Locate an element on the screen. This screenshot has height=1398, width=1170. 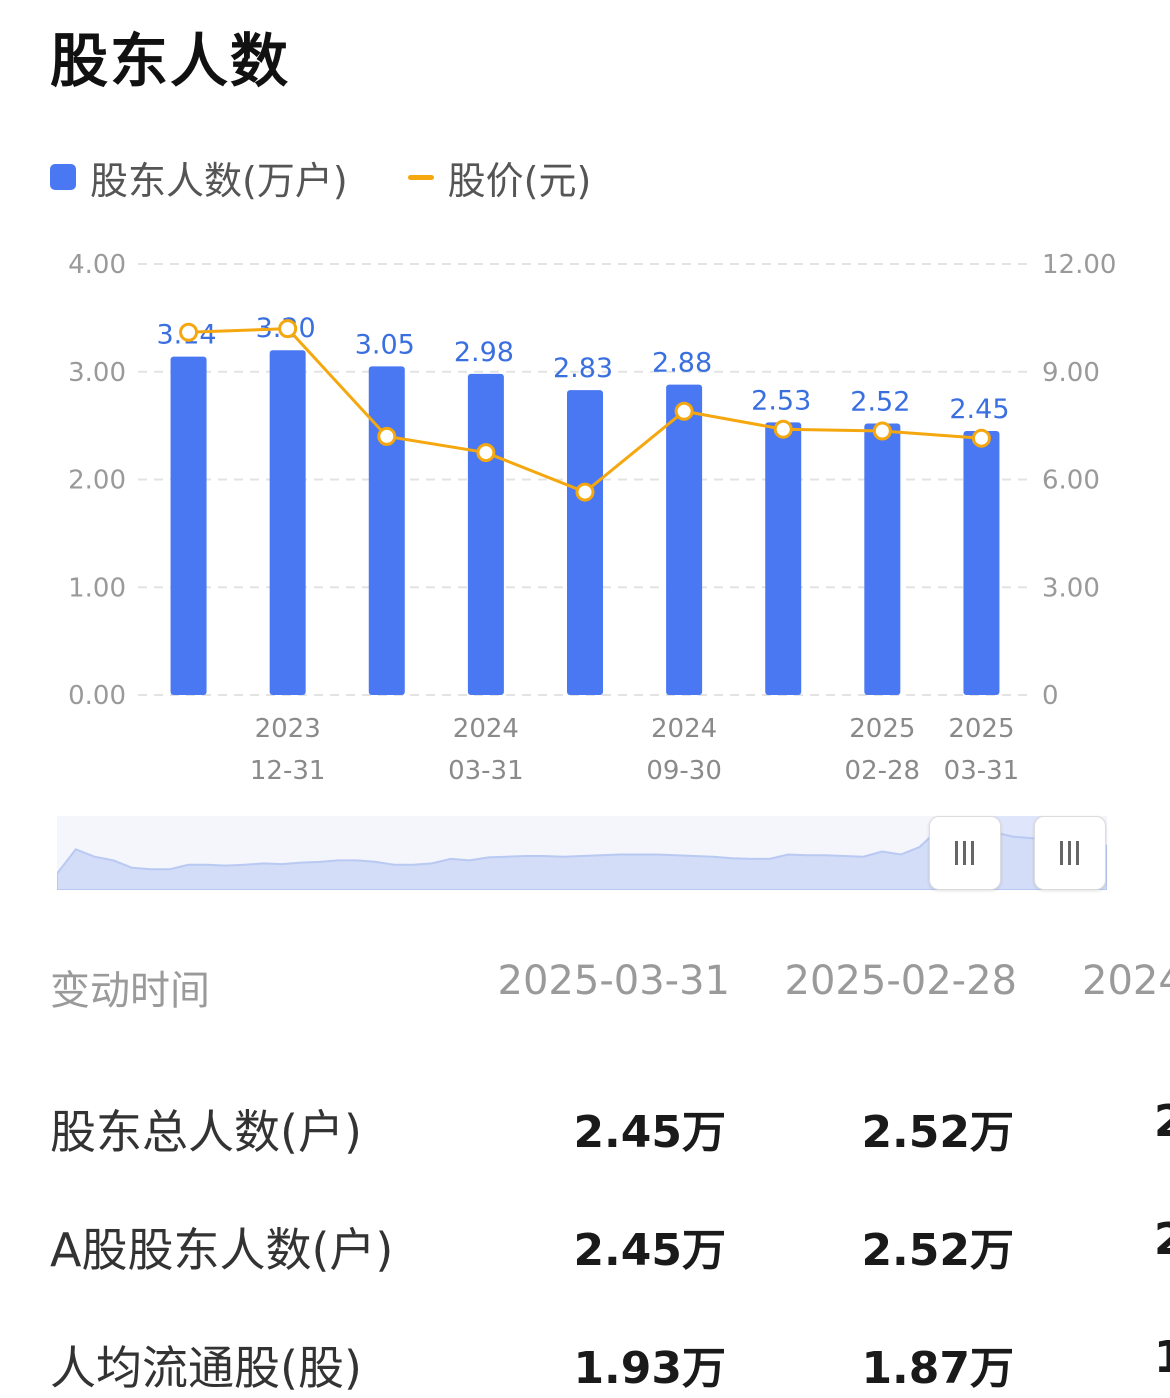
bar-value-label: 3.05 is located at coordinates (385, 344).